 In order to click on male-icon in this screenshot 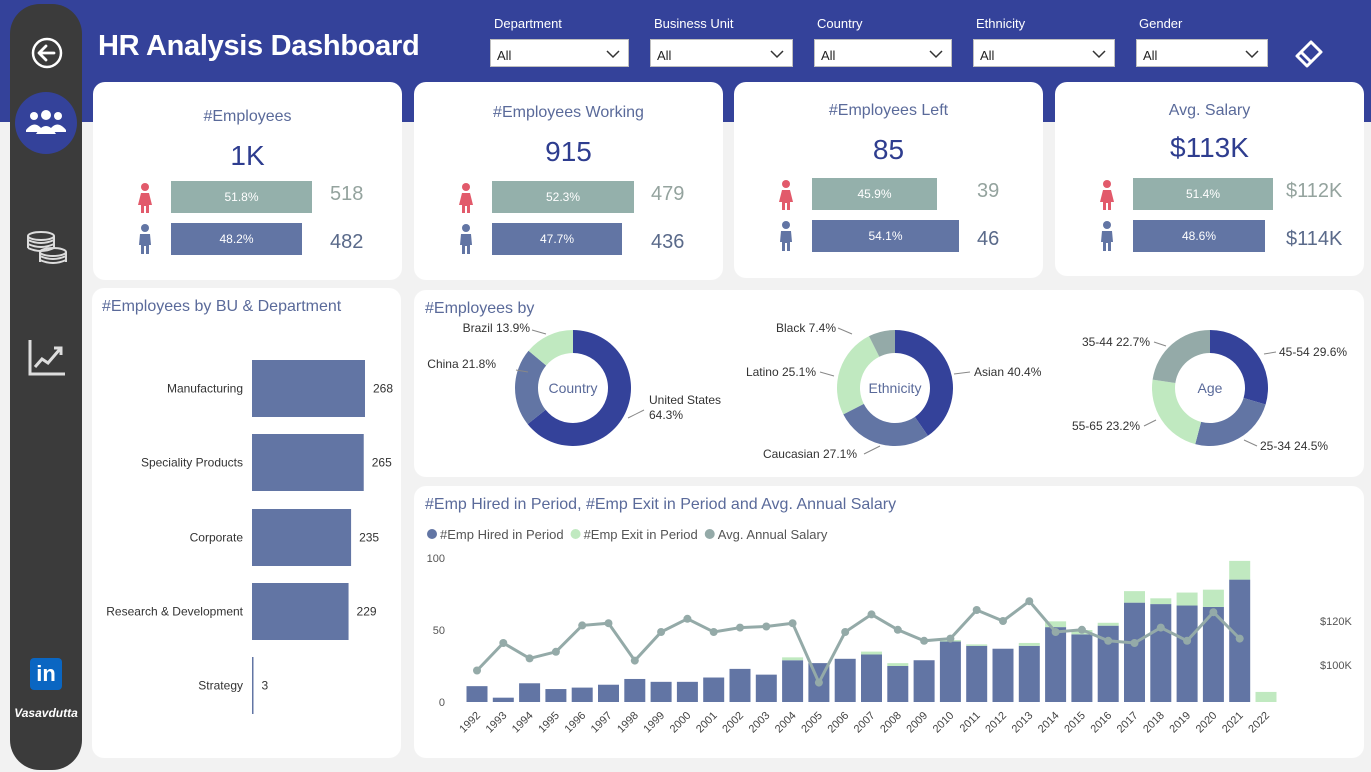, I will do `click(1107, 236)`.